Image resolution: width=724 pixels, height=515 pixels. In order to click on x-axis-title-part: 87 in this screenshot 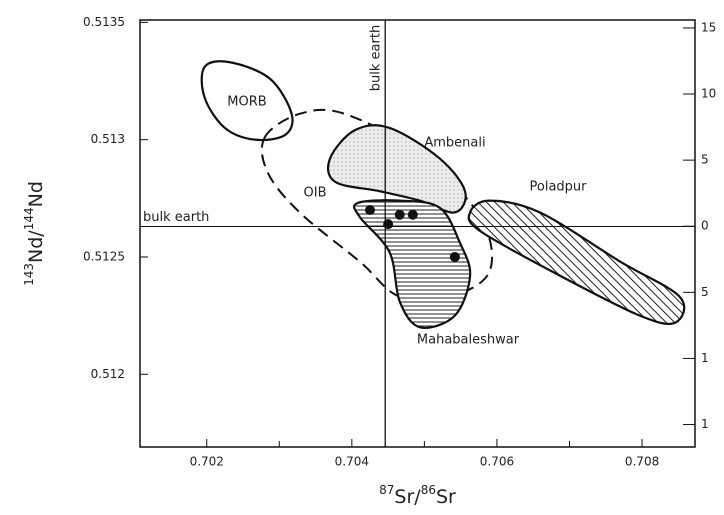, I will do `click(386, 490)`.